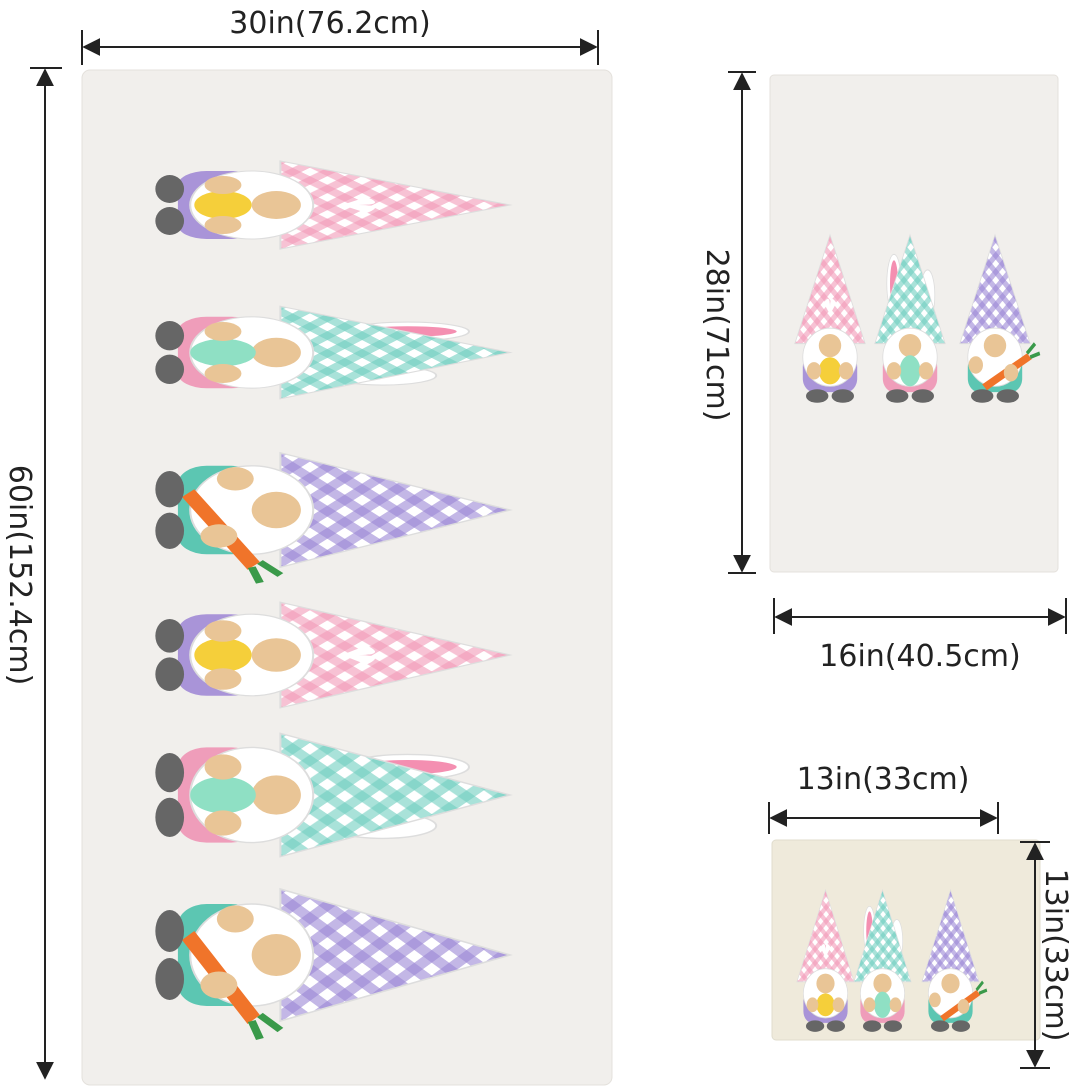  I want to click on washcloth, so click(906, 940).